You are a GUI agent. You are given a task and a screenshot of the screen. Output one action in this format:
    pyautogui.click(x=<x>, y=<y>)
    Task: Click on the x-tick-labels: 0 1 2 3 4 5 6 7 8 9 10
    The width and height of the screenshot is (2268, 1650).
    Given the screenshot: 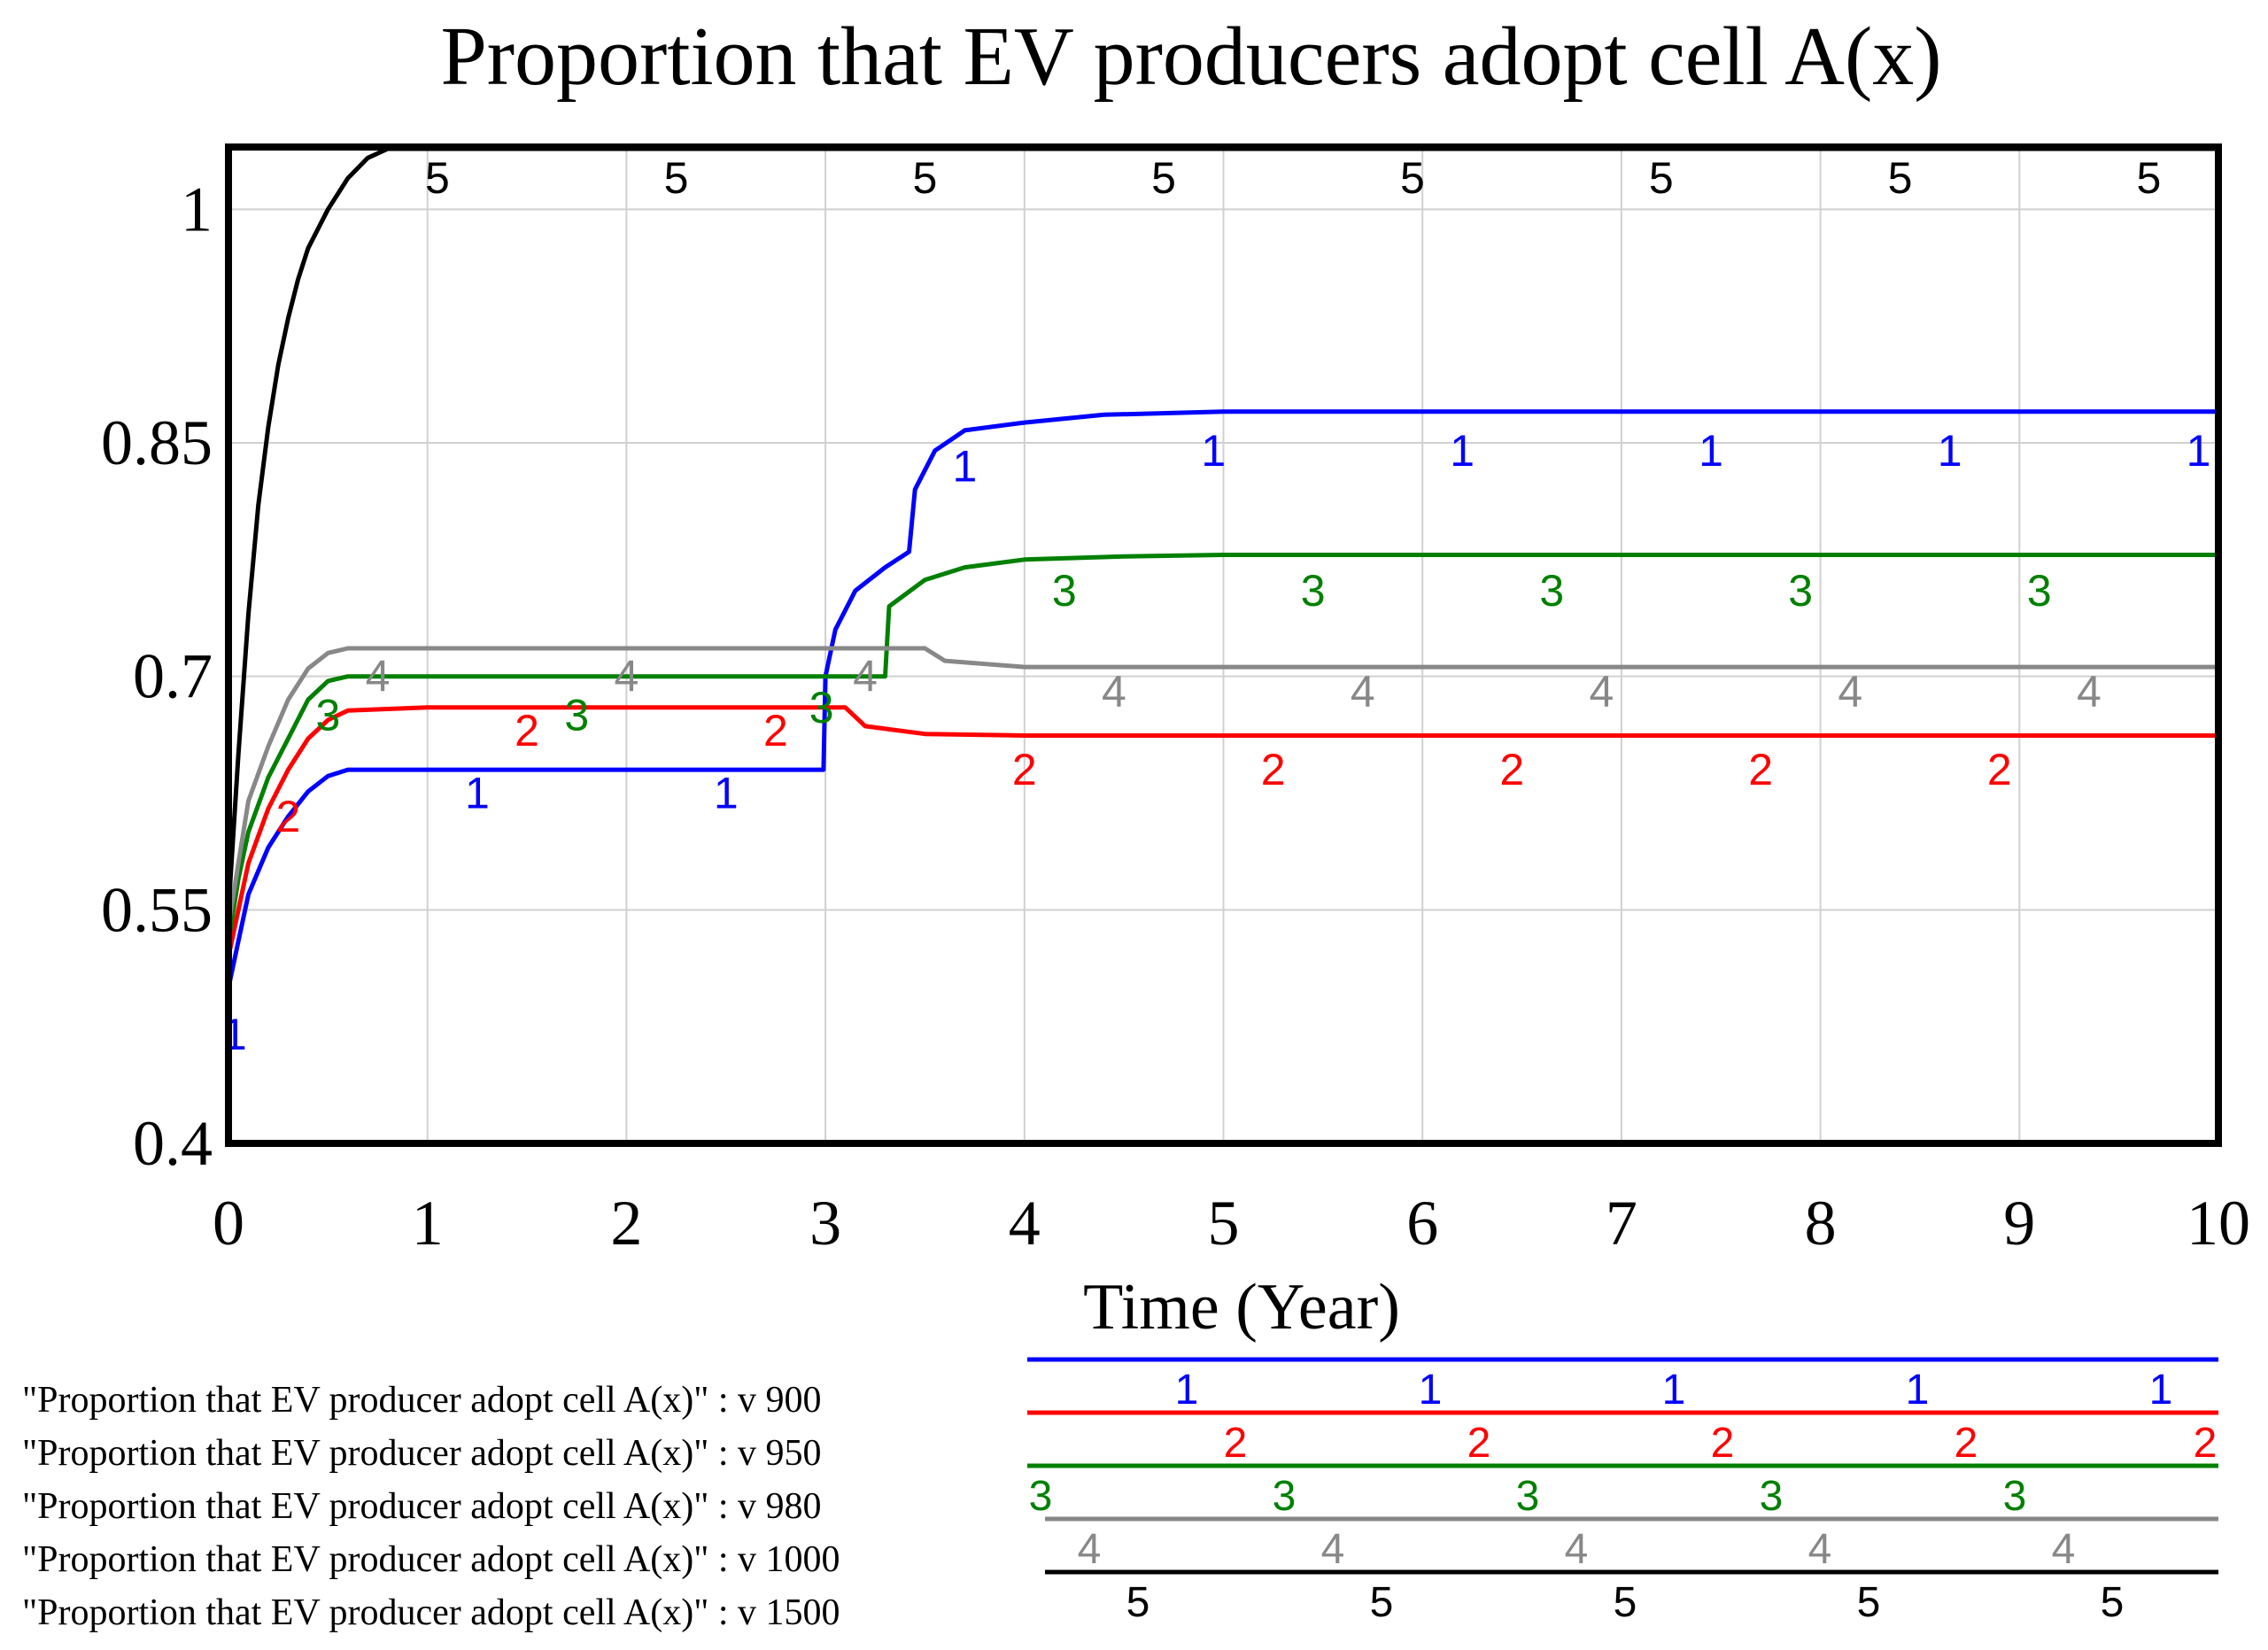 What is the action you would take?
    pyautogui.click(x=1231, y=1223)
    